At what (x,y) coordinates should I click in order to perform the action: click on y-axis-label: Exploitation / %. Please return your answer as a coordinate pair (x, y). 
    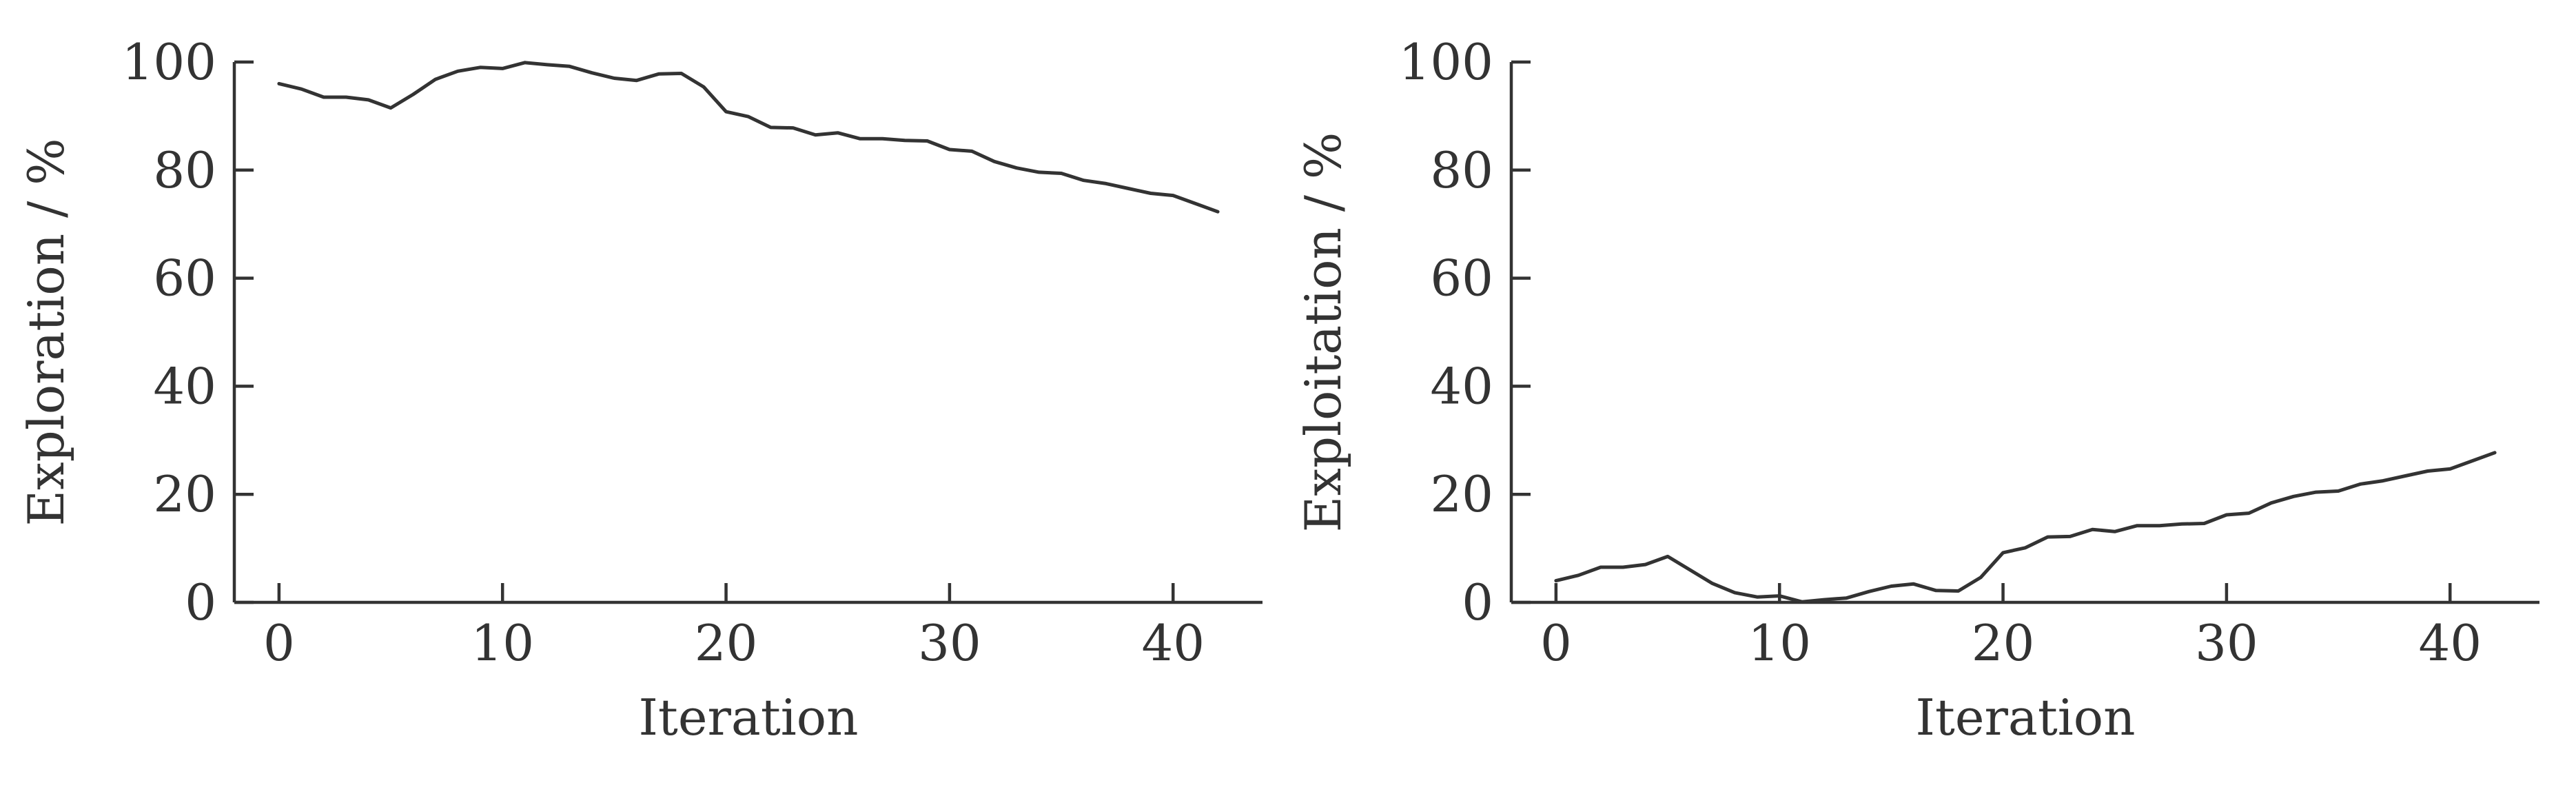
    Looking at the image, I should click on (1323, 332).